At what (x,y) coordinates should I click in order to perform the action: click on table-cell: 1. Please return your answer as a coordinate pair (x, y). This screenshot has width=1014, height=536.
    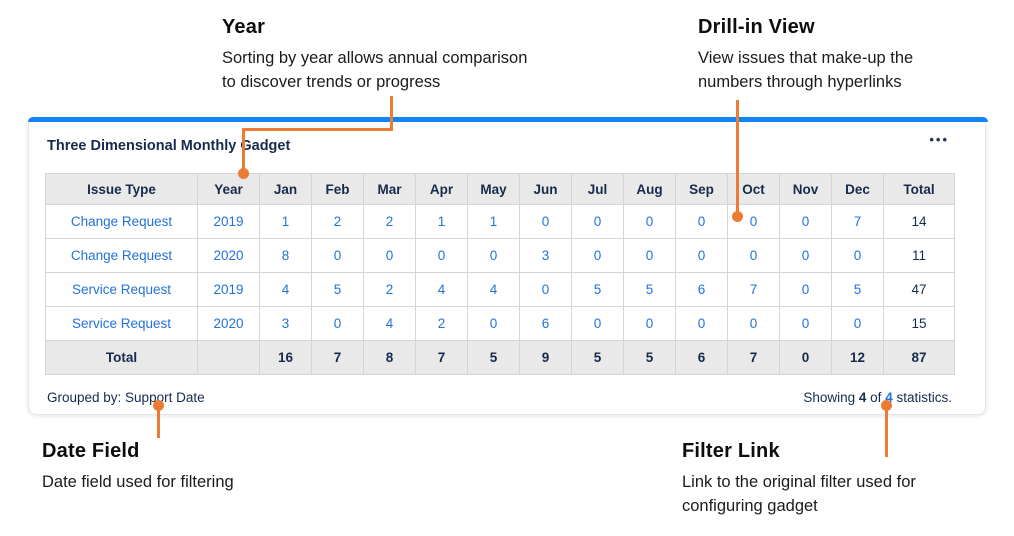
    Looking at the image, I should click on (441, 221).